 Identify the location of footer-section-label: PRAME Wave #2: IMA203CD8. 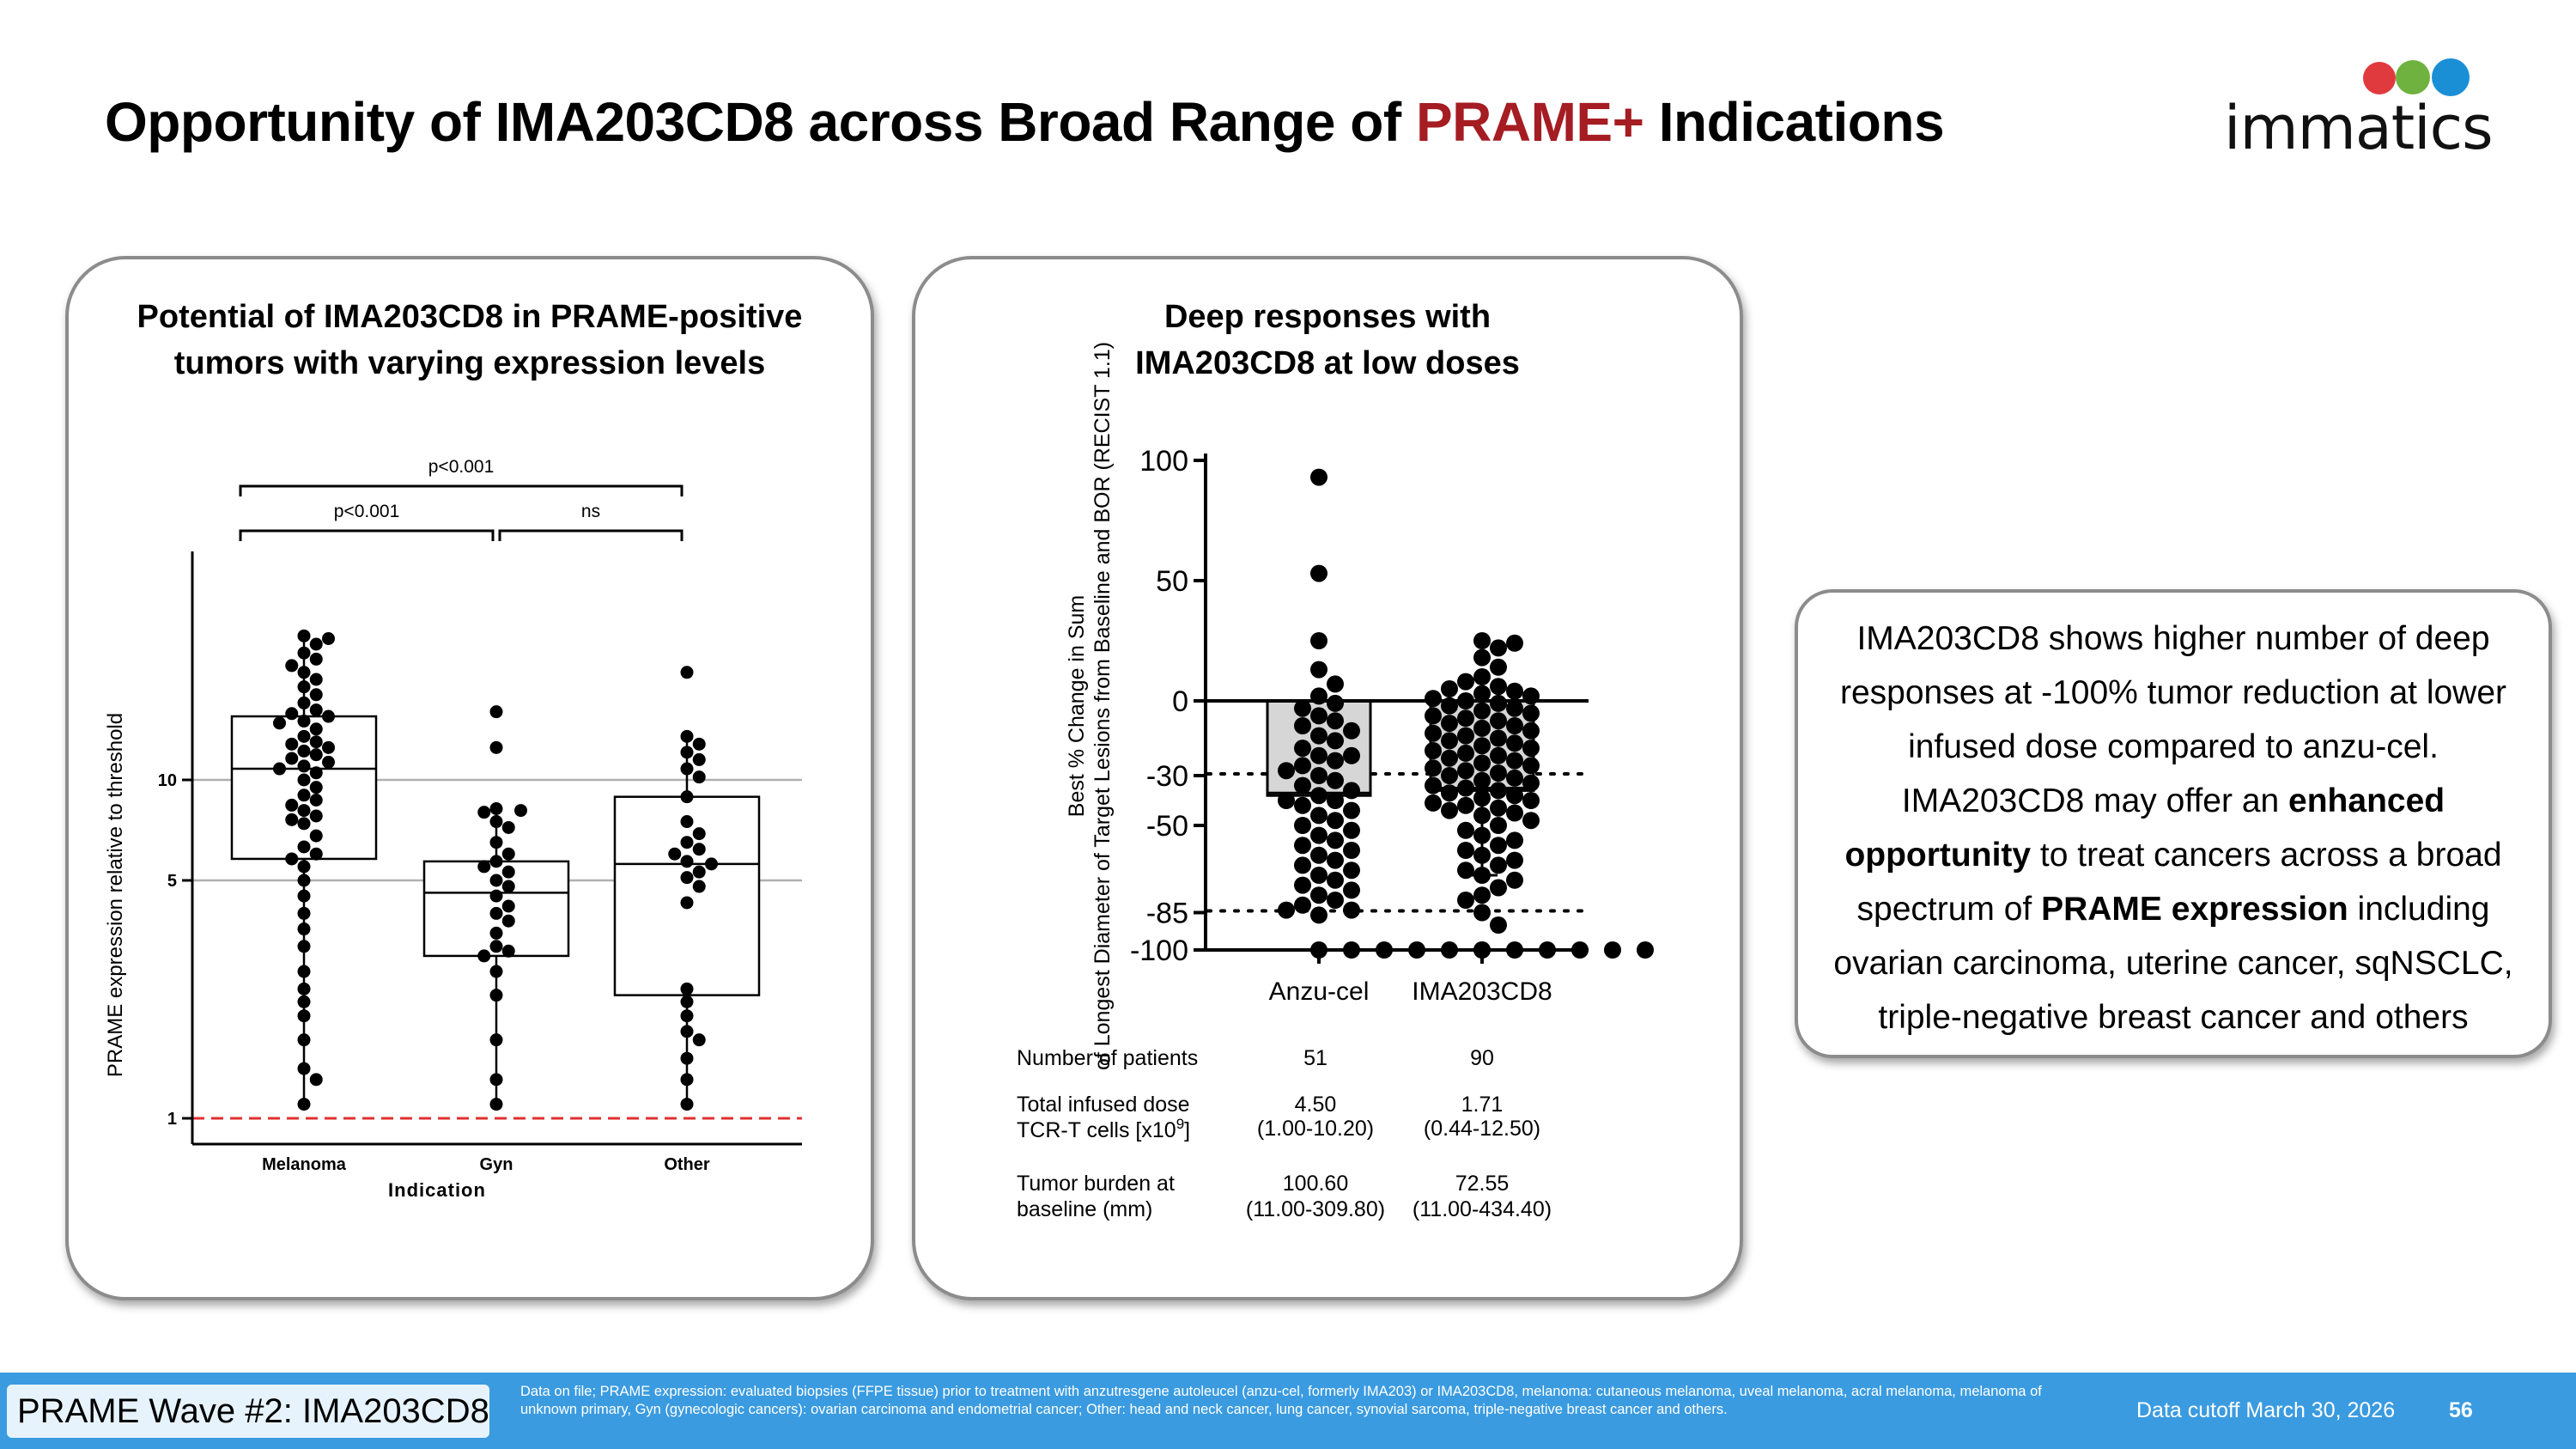
(248, 1411).